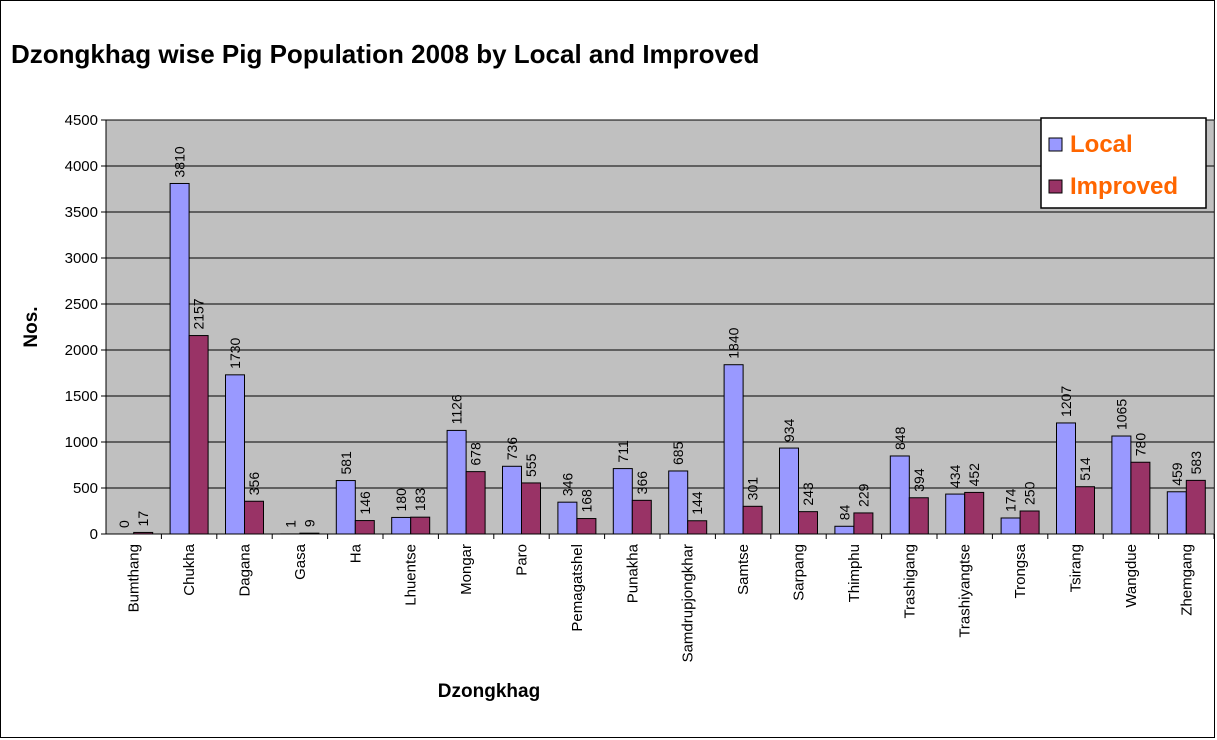 The image size is (1217, 740). Describe the element at coordinates (466, 569) in the screenshot. I see `x-tick-label: Mongar` at that location.